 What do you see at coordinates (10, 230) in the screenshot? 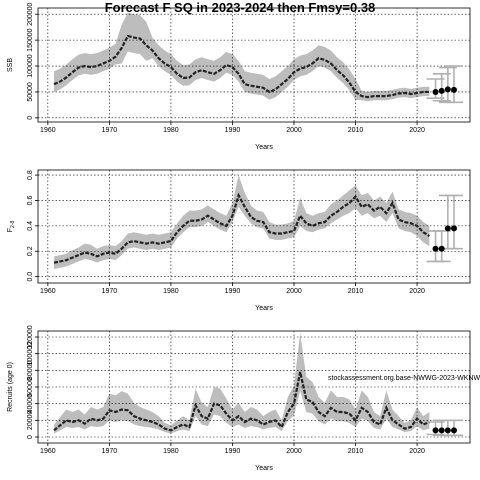
I see `y-axis-label-main: F` at bounding box center [10, 230].